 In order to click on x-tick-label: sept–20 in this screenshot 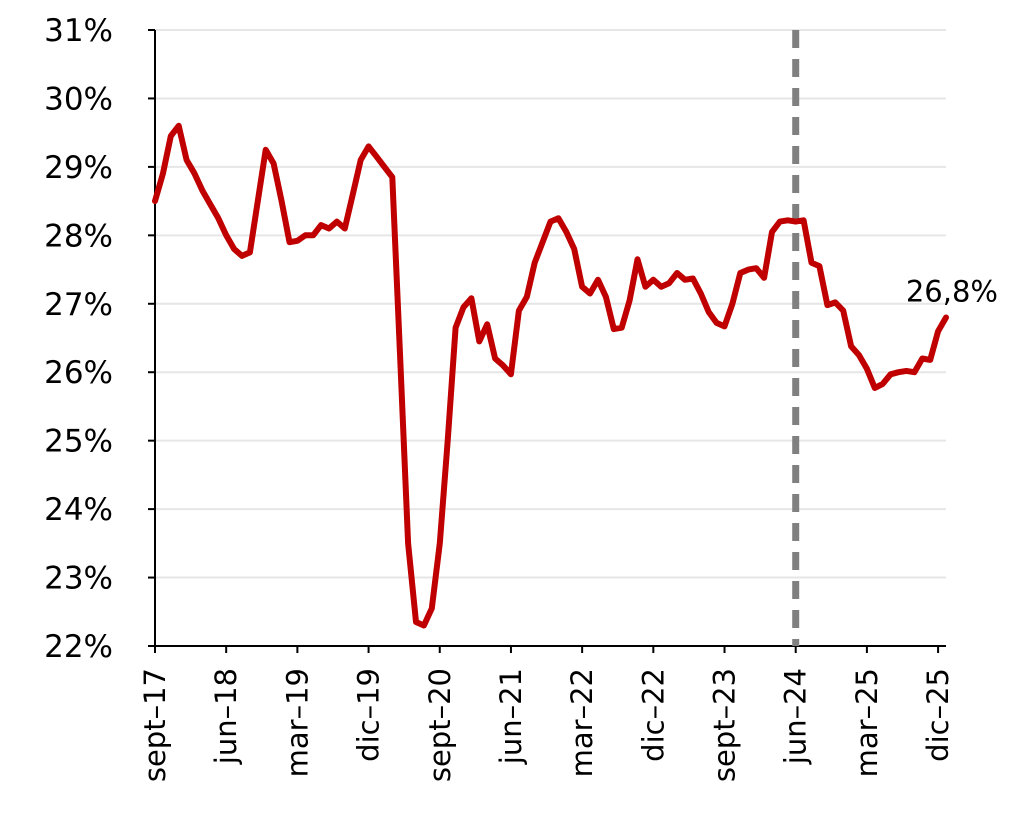, I will do `click(440, 725)`.